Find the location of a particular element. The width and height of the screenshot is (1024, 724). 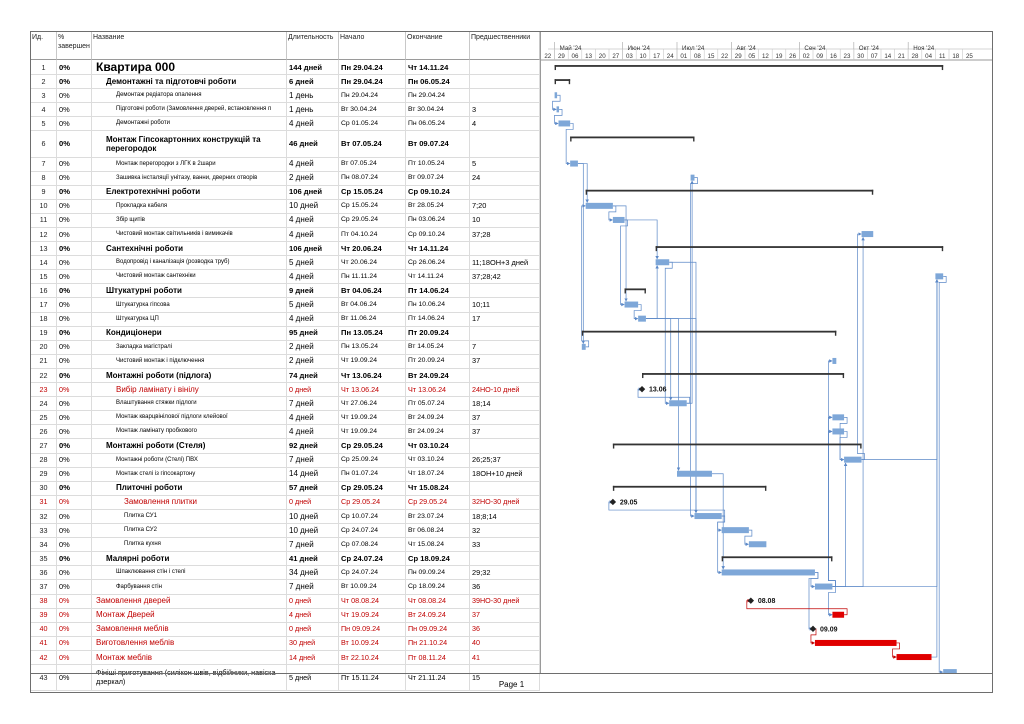

cell-name: Кондиціонери is located at coordinates (189, 332).